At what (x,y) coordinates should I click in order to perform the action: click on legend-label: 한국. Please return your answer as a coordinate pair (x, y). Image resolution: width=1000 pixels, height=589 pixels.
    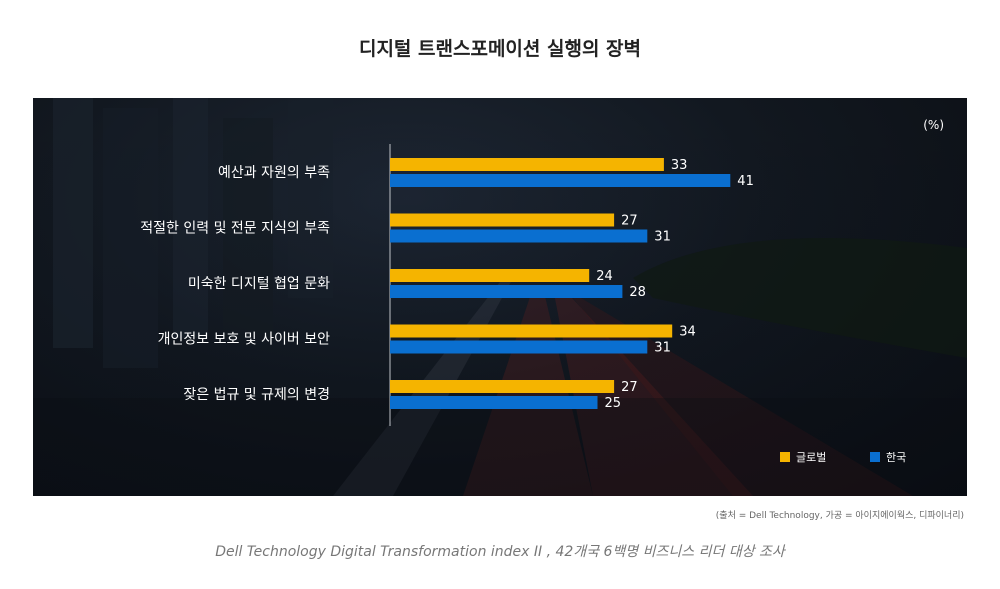
    Looking at the image, I should click on (896, 457).